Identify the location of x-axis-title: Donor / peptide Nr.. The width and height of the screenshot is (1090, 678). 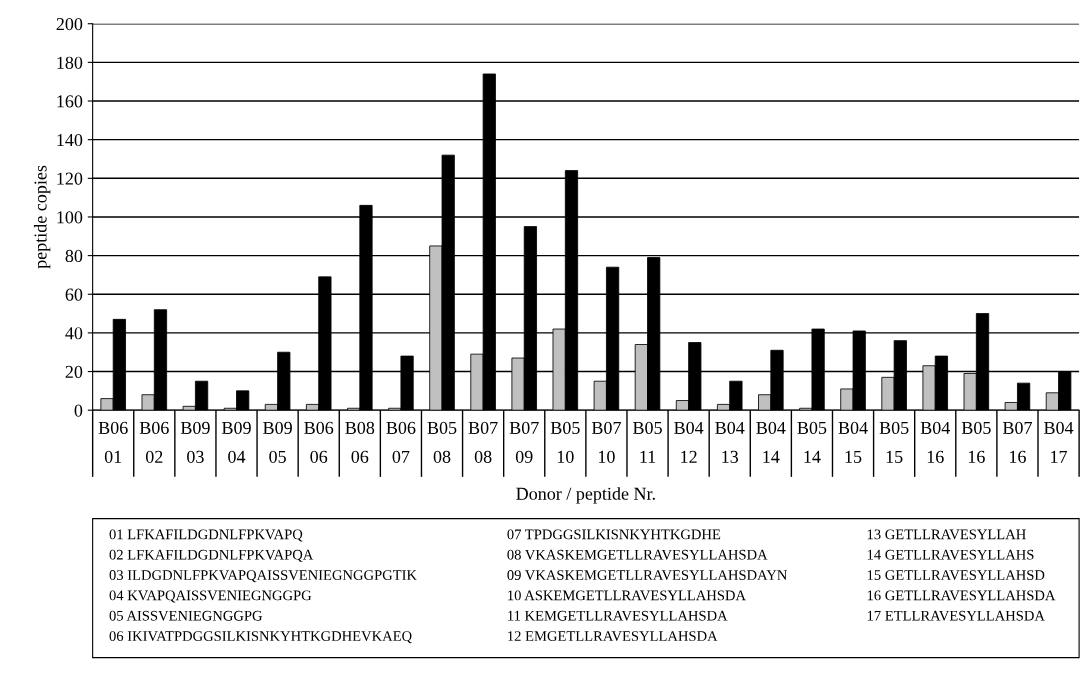
(585, 495).